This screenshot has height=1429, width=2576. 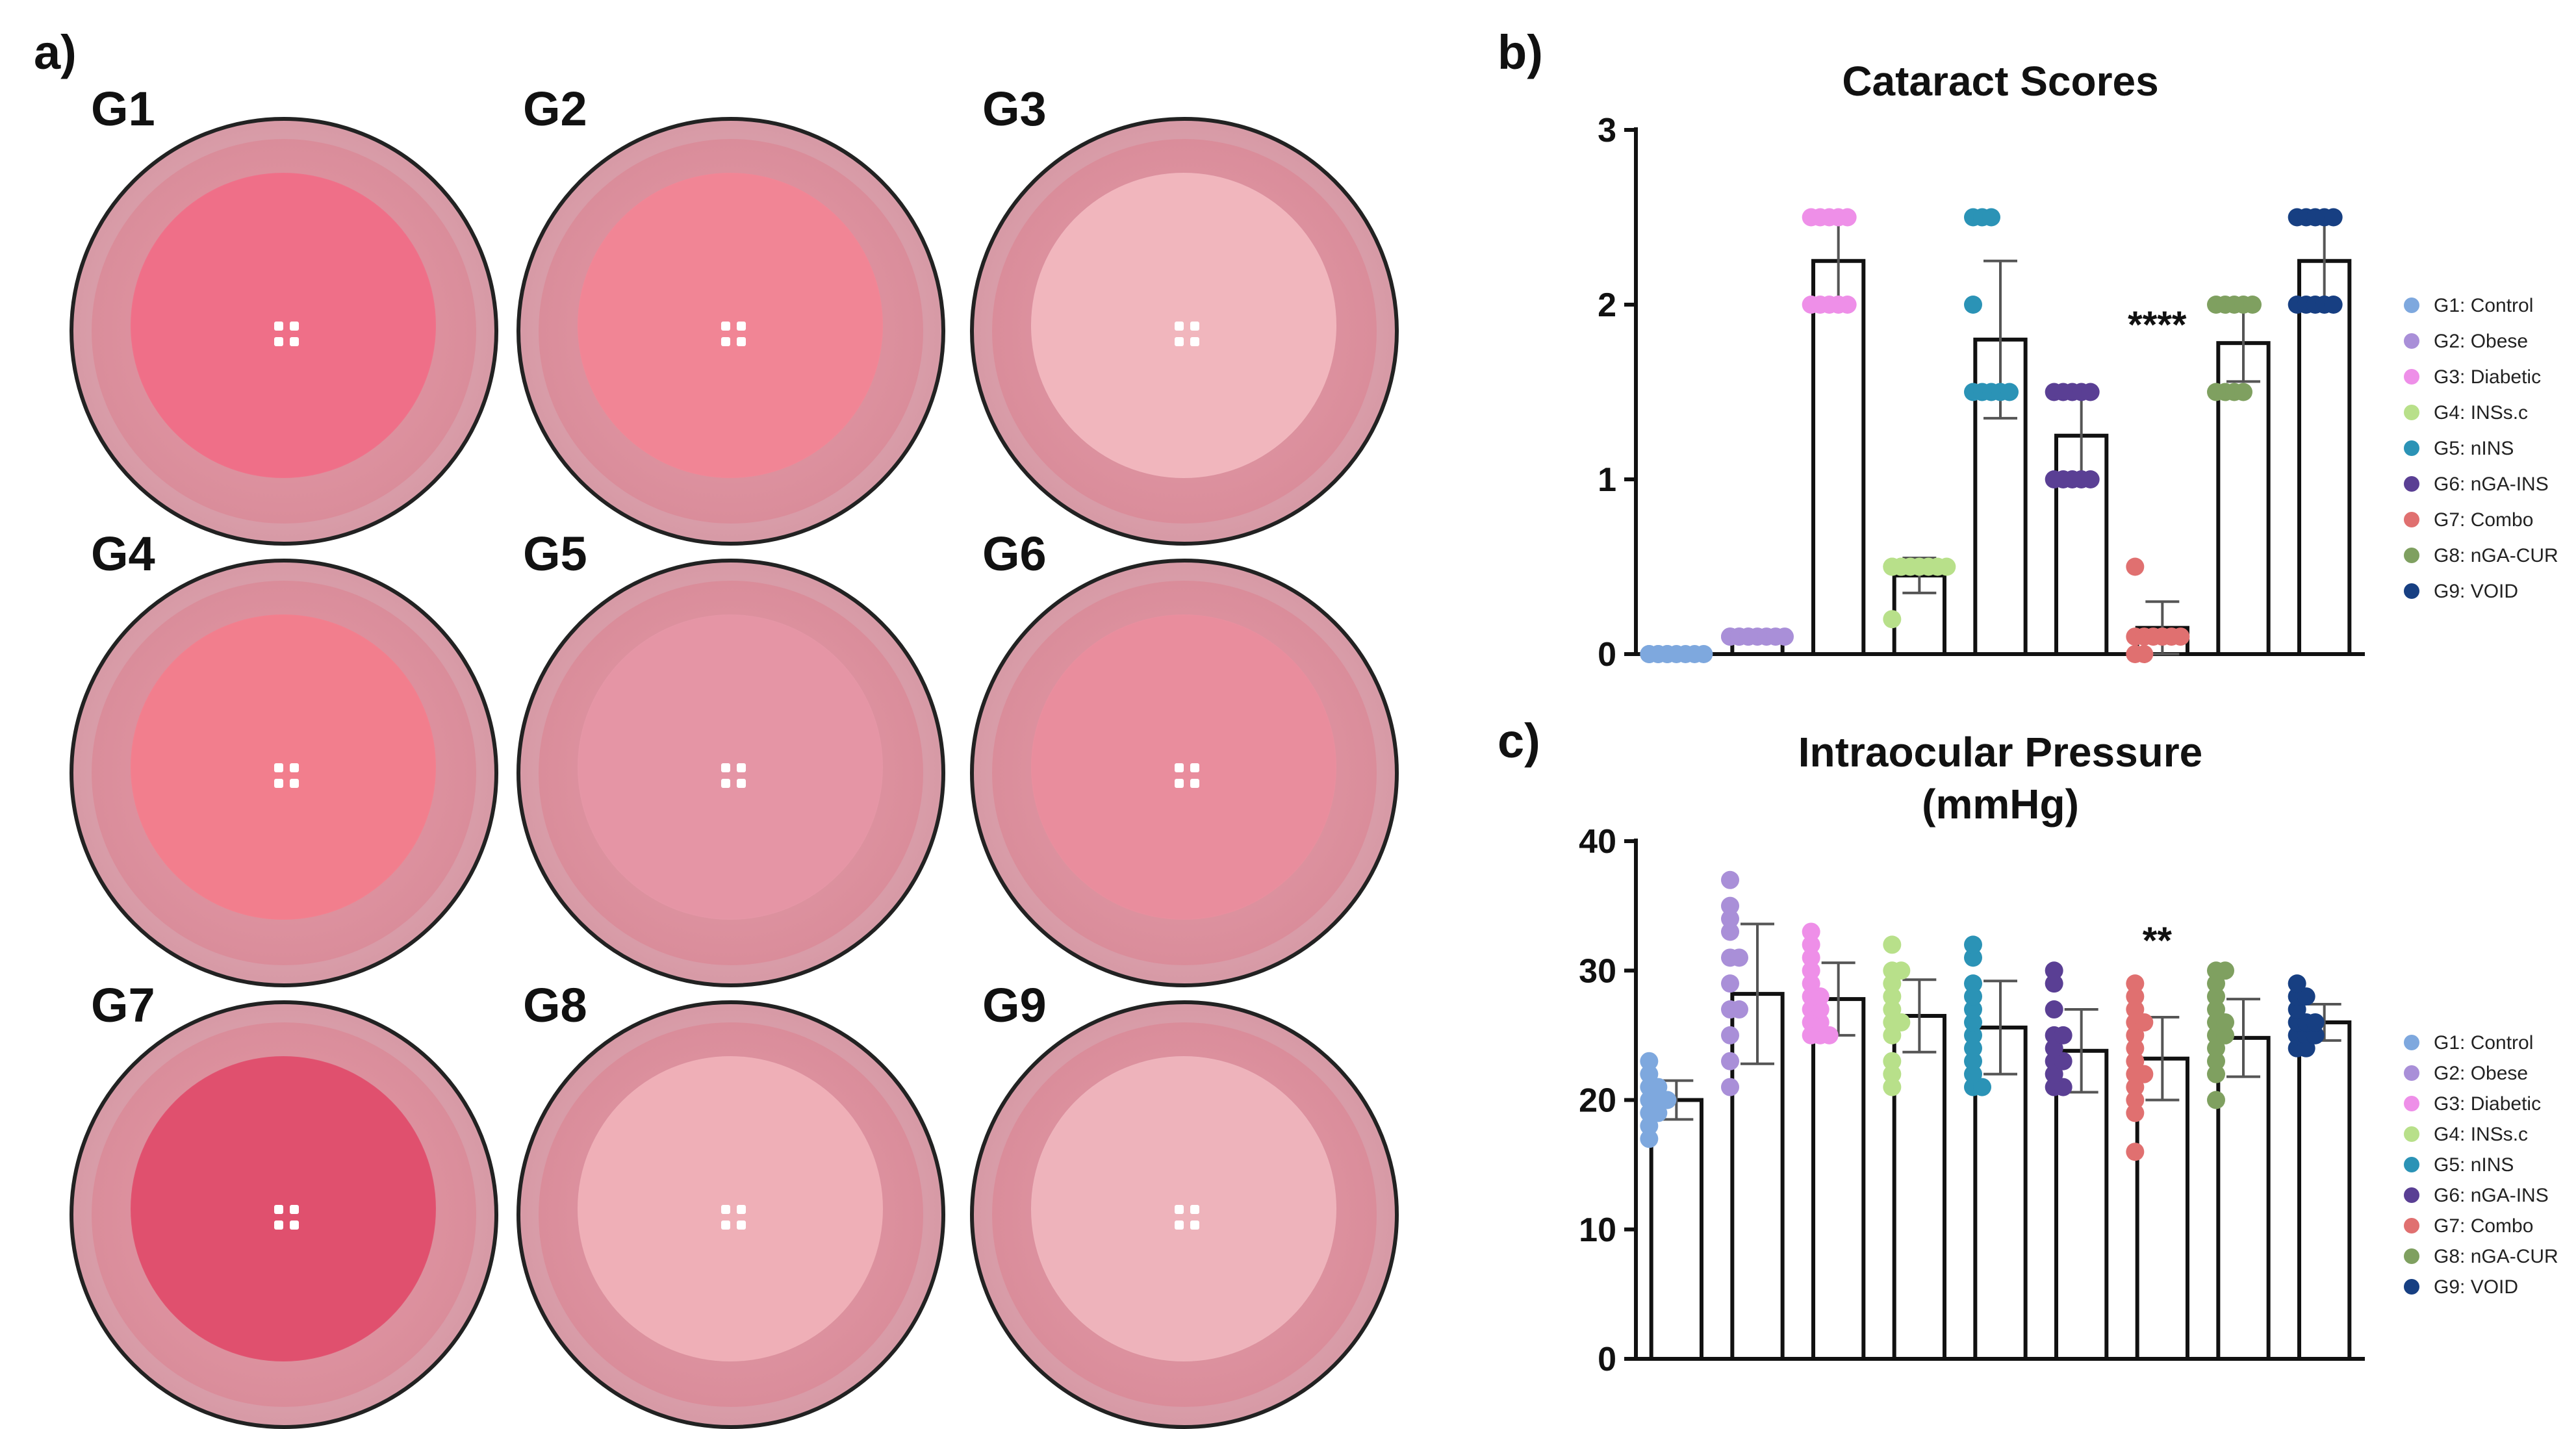 I want to click on y-tick-label: 1, so click(x=1607, y=480).